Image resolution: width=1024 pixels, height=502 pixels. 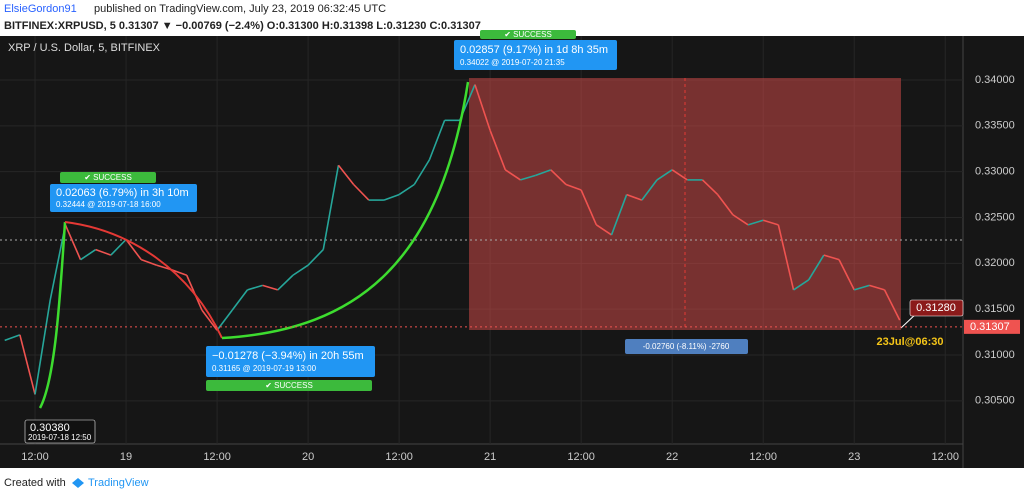 I want to click on range-label-box, so click(x=686, y=346).